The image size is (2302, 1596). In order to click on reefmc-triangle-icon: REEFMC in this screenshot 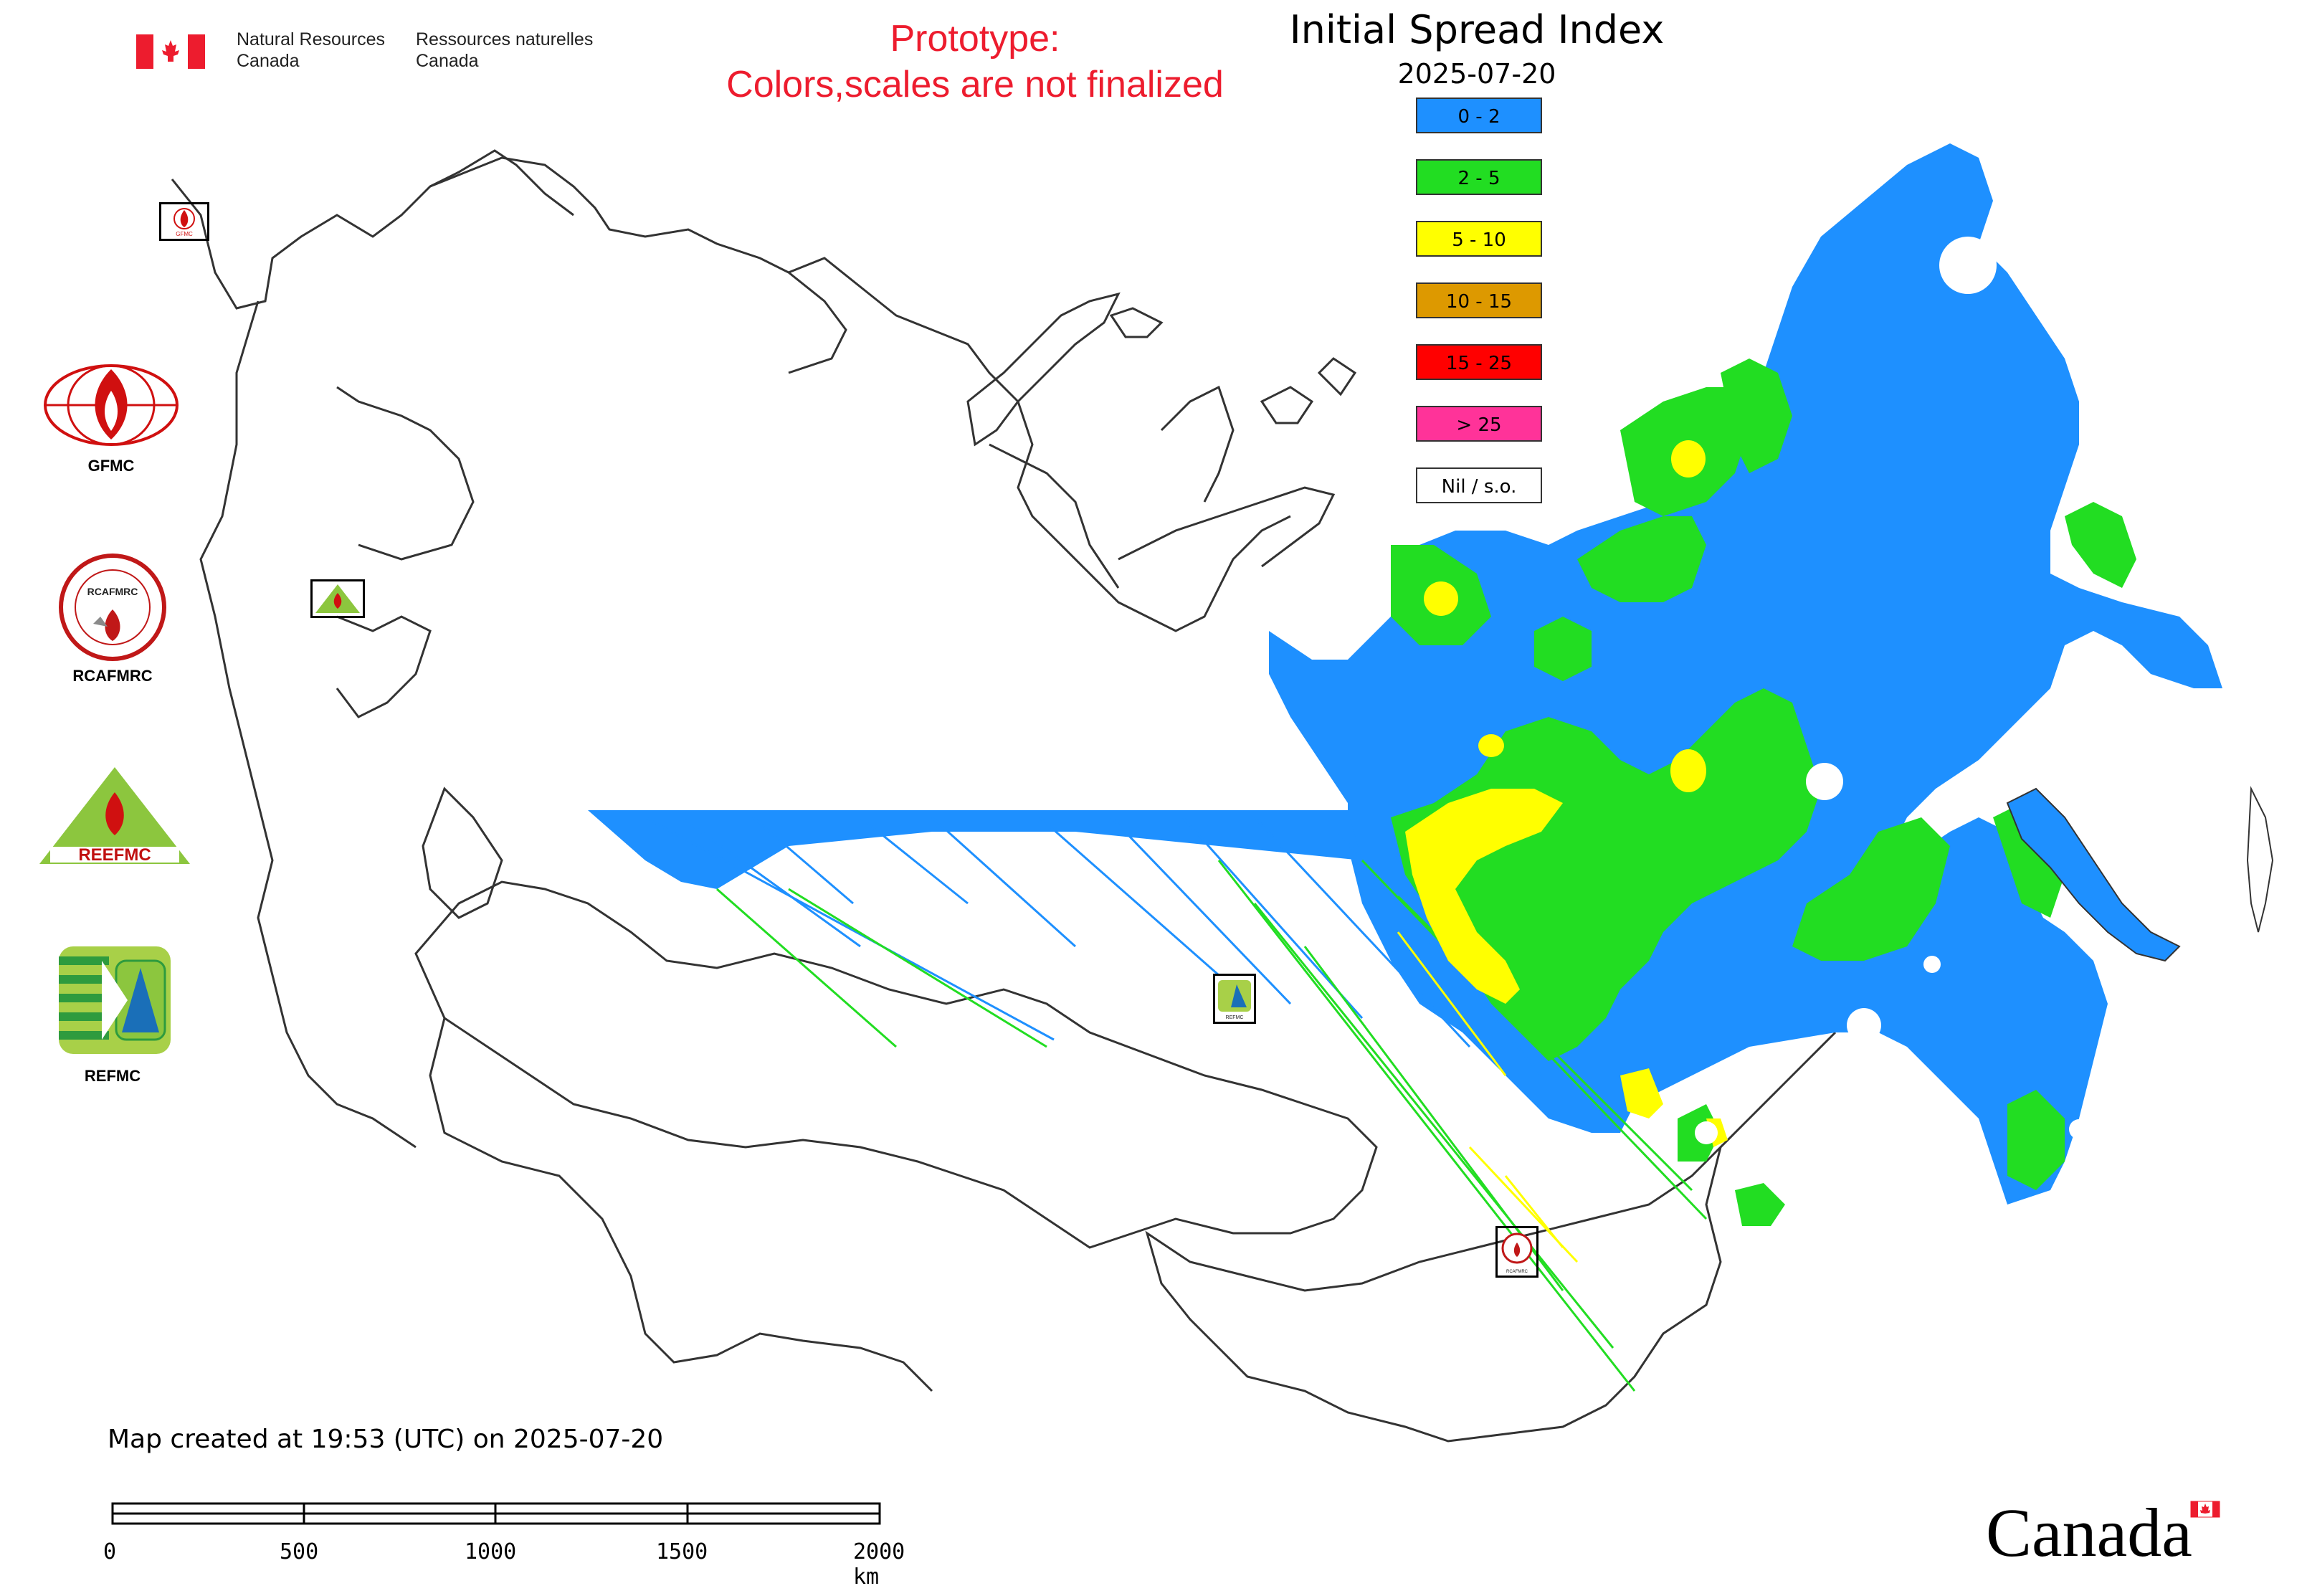, I will do `click(114, 816)`.